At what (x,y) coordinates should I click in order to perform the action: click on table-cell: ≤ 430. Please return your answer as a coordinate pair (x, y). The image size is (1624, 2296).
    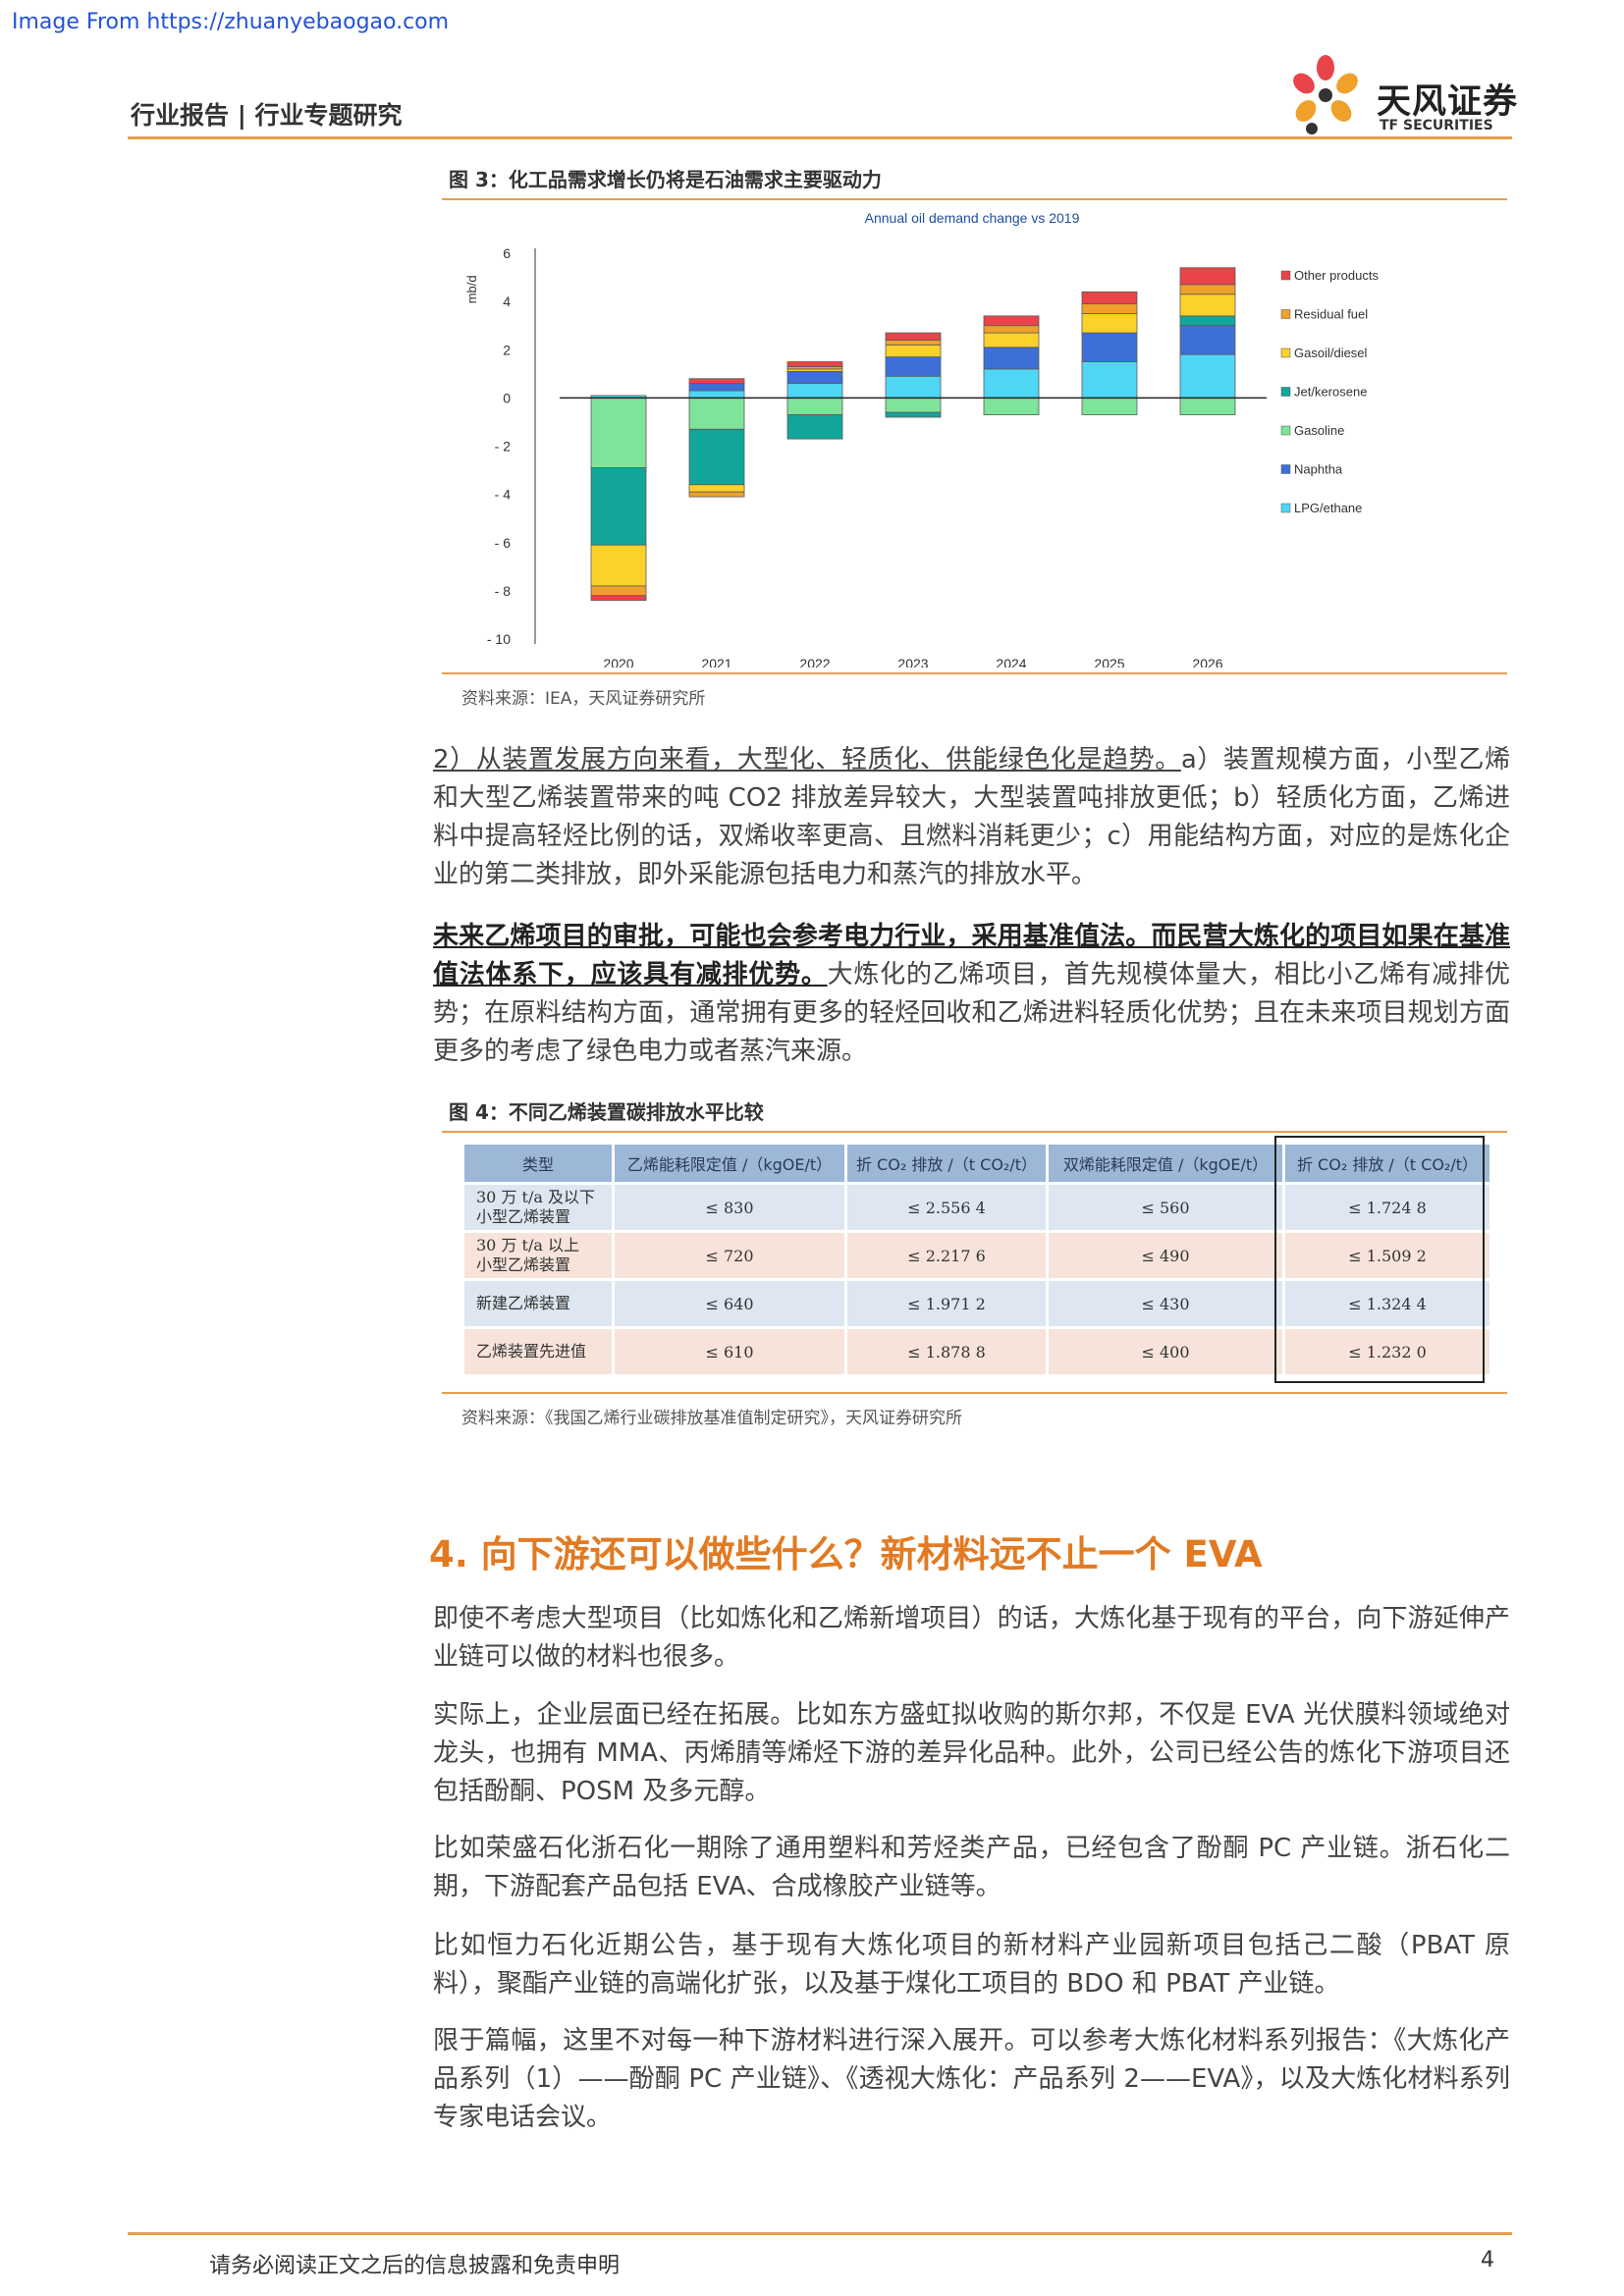
    Looking at the image, I should click on (1165, 1304).